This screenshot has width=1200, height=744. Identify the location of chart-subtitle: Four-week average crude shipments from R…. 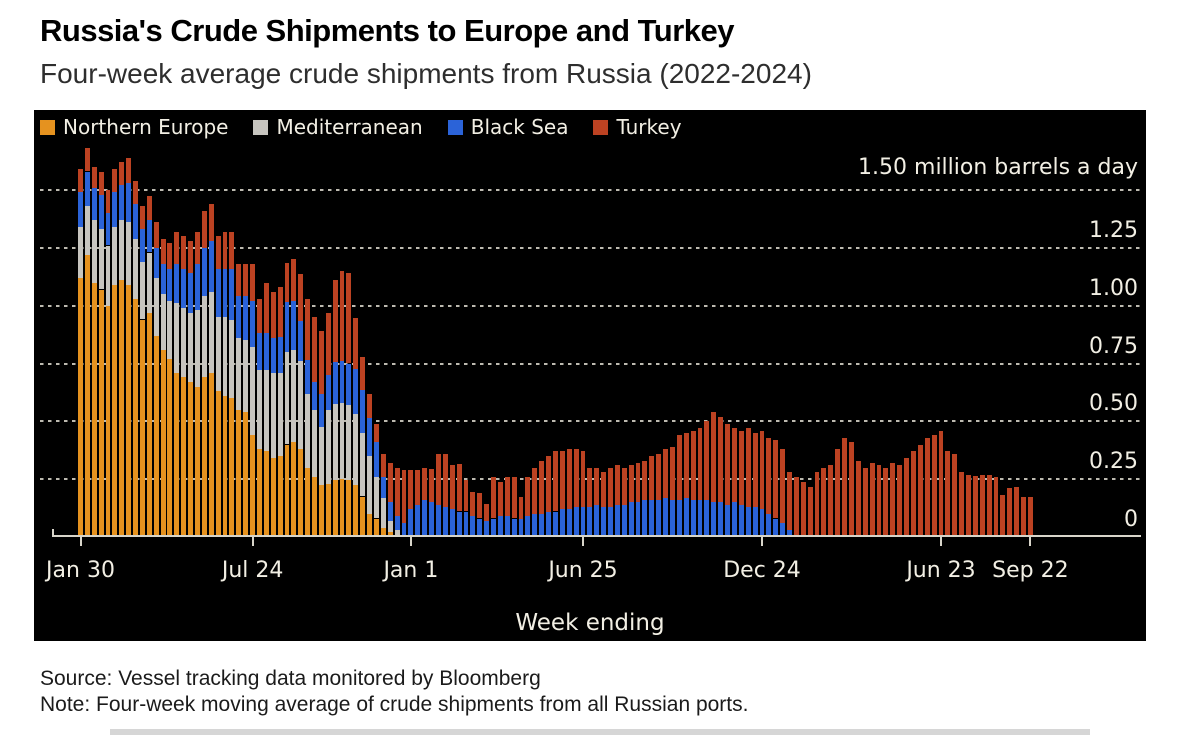
(426, 73).